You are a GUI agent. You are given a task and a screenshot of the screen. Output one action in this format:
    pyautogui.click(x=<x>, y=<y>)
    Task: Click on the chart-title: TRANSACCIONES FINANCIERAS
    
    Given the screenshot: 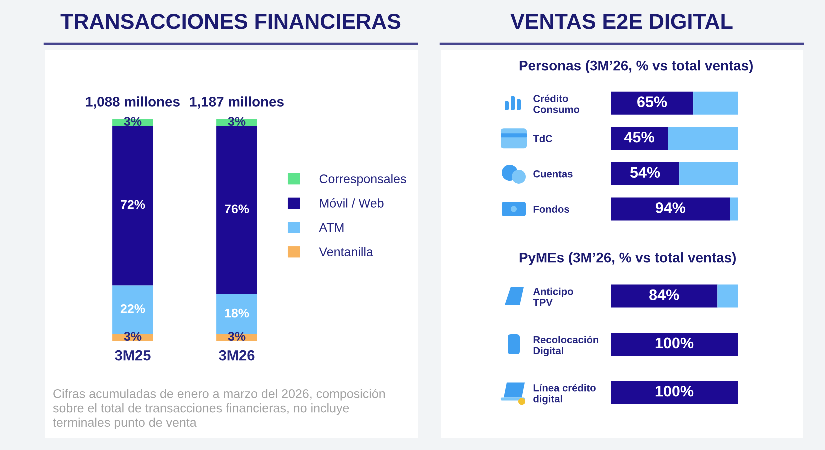 What is the action you would take?
    pyautogui.click(x=230, y=22)
    